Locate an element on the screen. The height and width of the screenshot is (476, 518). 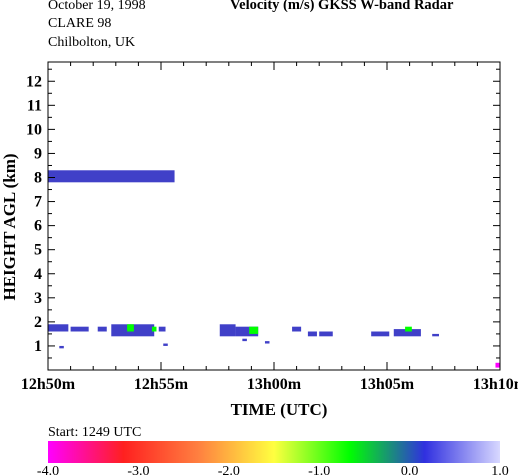
y-tick-label-5: 6 is located at coordinates (38, 226).